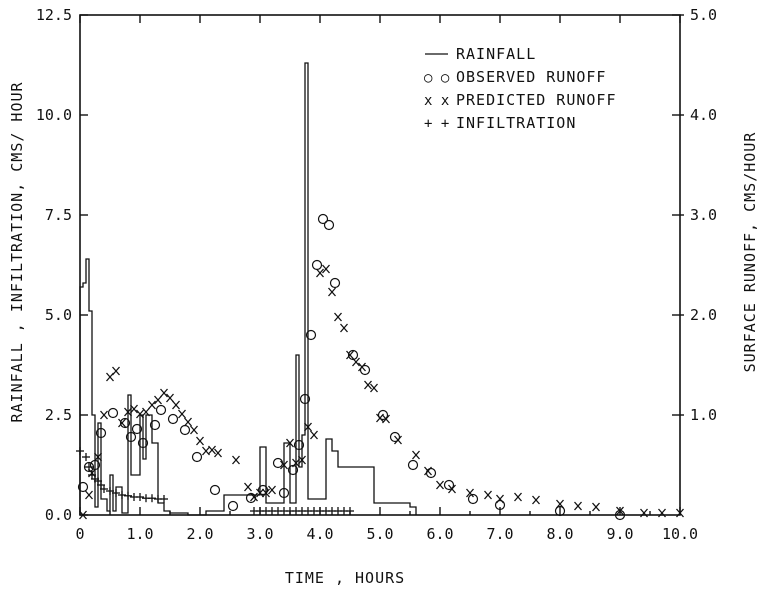  What do you see at coordinates (499, 123) in the screenshot?
I see `legend-entry-infiltration: + + INFILTRATION` at bounding box center [499, 123].